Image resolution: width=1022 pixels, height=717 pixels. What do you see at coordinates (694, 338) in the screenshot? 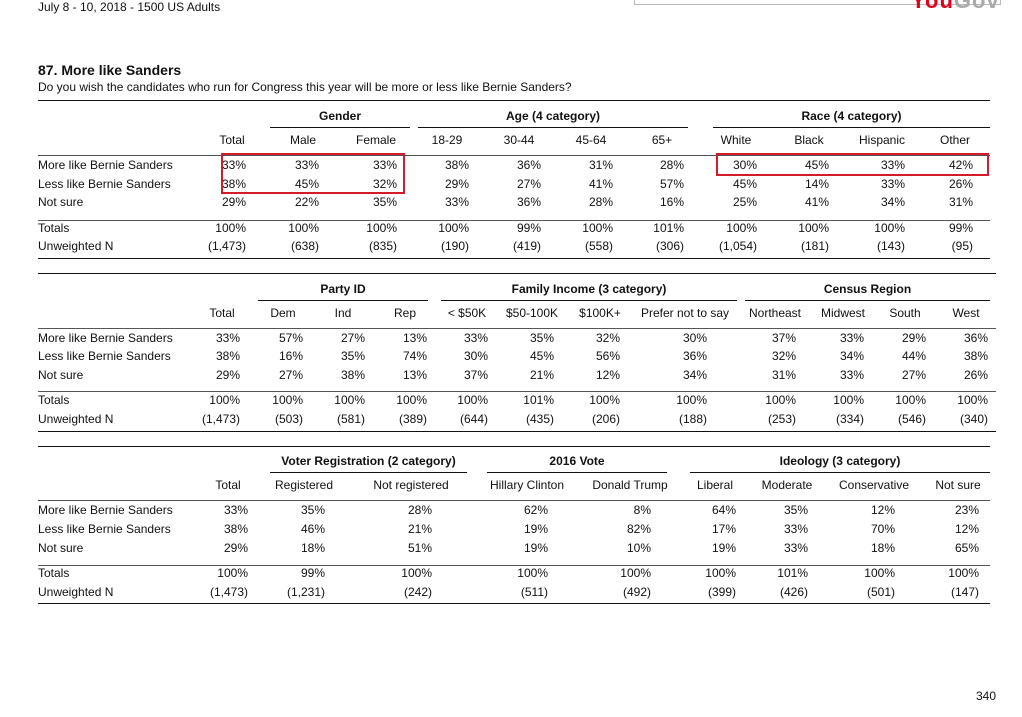
I see `table-cell: 30%` at bounding box center [694, 338].